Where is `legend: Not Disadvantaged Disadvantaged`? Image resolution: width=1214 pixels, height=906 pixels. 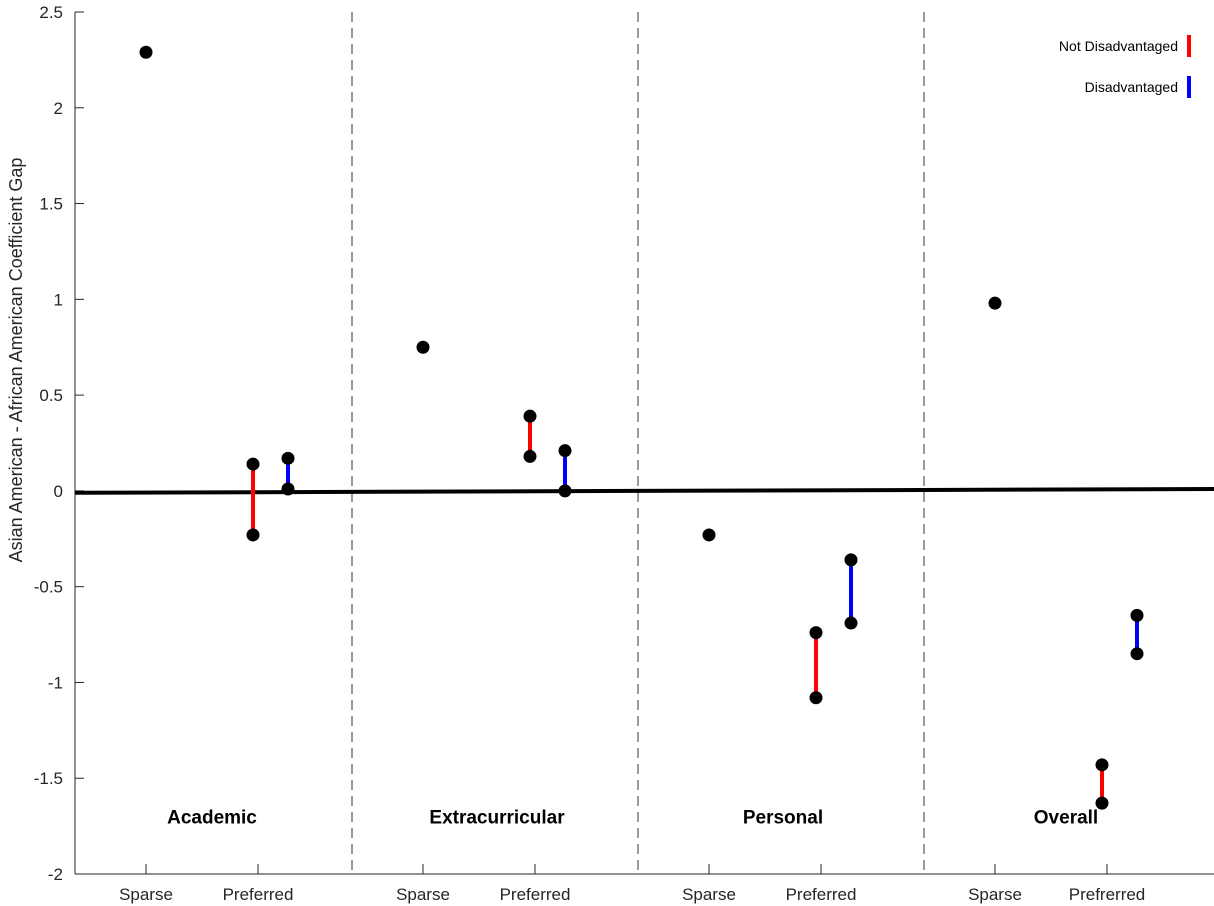
legend: Not Disadvantaged Disadvantaged is located at coordinates (1125, 66).